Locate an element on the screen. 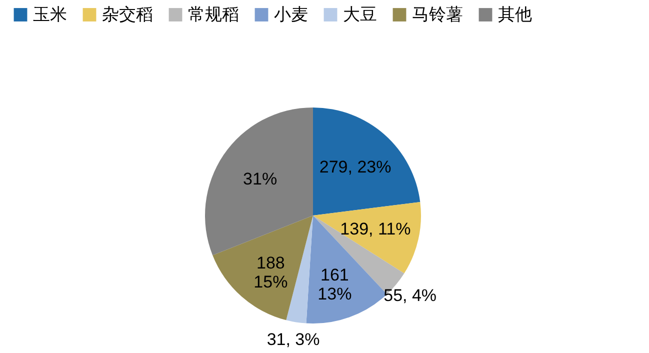  legend-label: 常规稻 is located at coordinates (213, 14).